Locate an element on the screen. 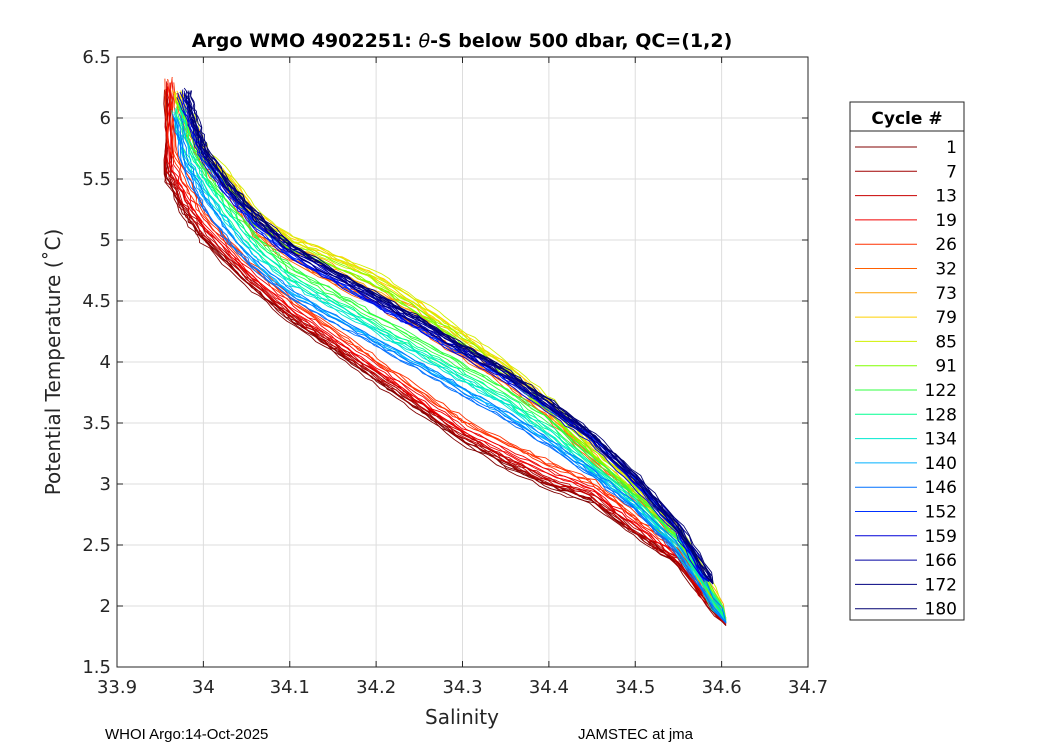 Image resolution: width=1050 pixels, height=750 pixels. x-tick-label: 34.3 is located at coordinates (462, 687).